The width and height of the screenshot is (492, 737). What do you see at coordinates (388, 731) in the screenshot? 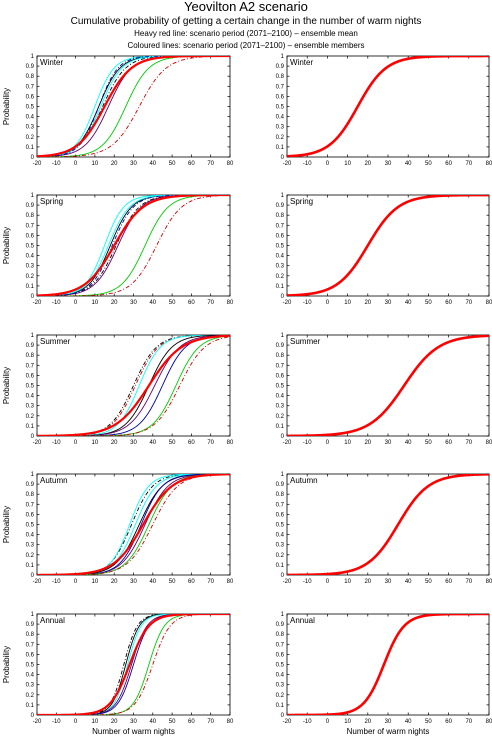
I see `x-axis-label: Number of warm nights` at bounding box center [388, 731].